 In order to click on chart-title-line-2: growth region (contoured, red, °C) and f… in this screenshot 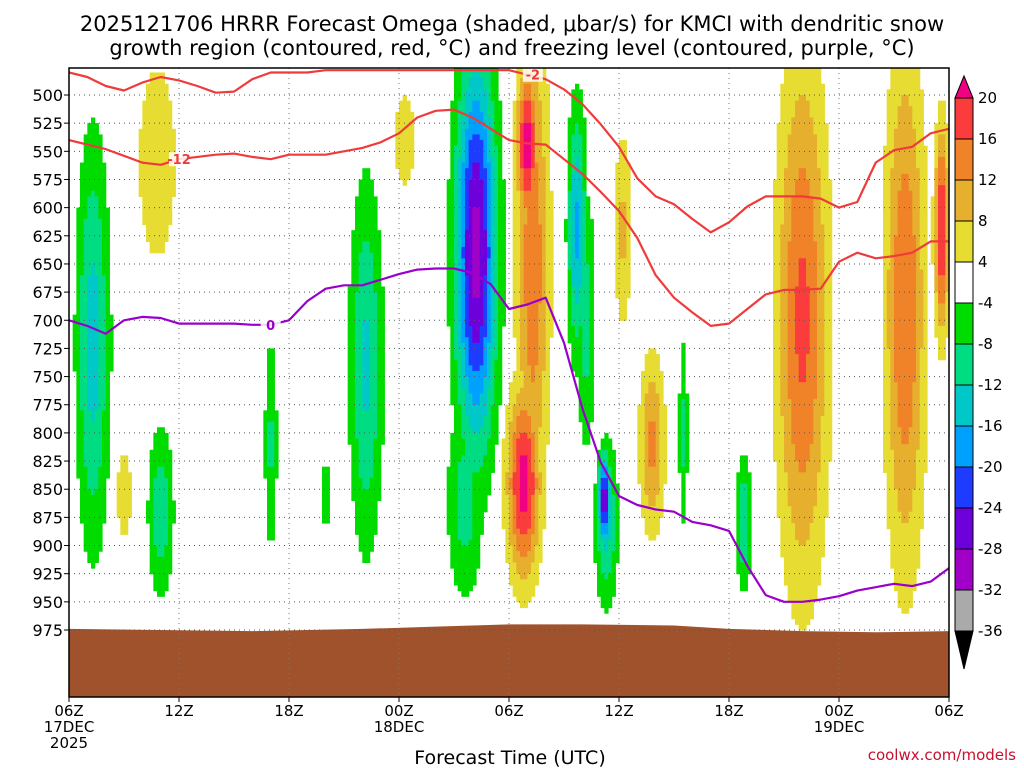, I will do `click(511, 48)`.